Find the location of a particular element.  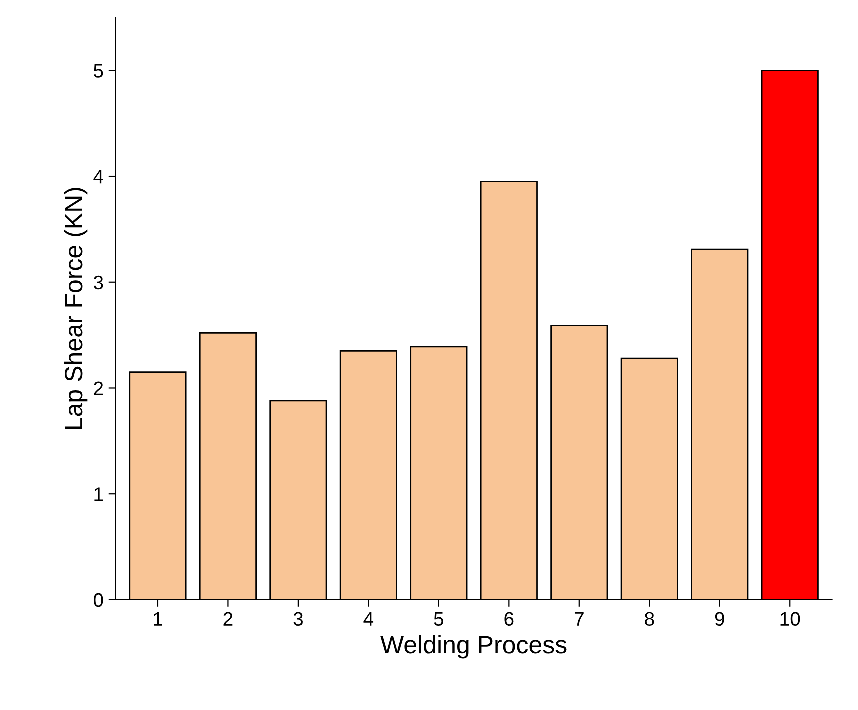

x-tick-label: 5 is located at coordinates (439, 619).